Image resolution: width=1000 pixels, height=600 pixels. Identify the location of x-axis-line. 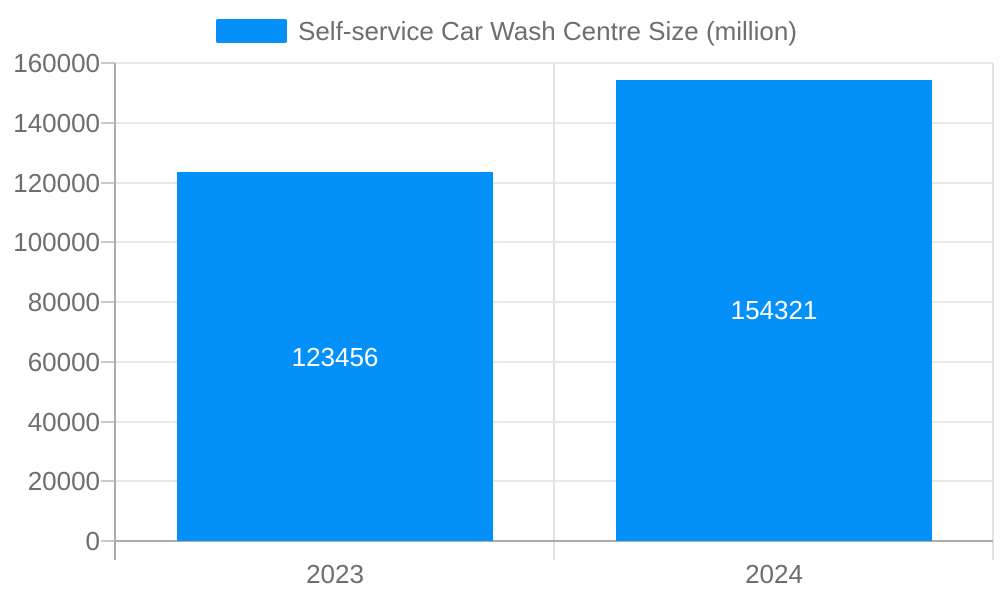
(554, 541).